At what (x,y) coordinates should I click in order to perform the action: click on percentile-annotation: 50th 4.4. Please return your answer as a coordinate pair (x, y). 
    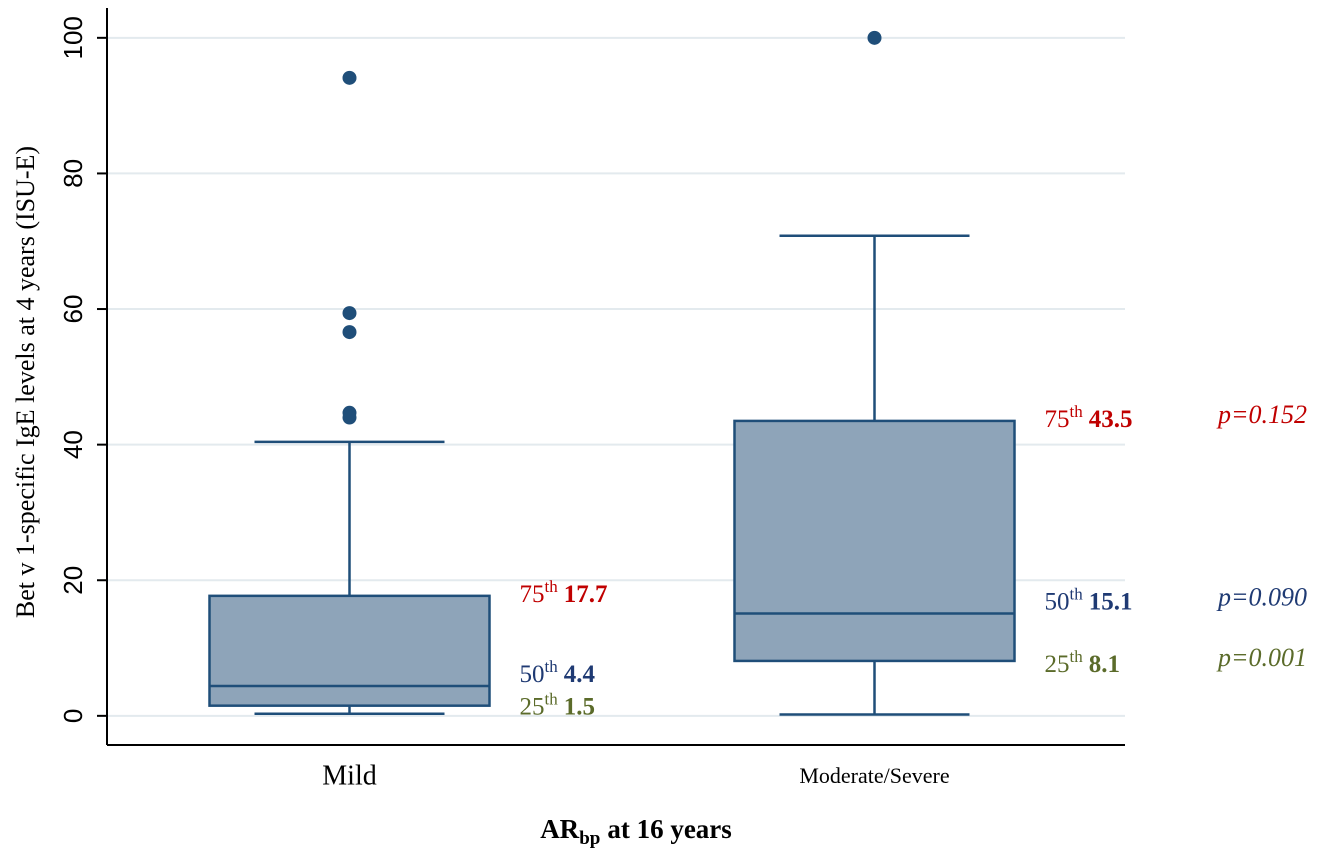
    Looking at the image, I should click on (558, 672).